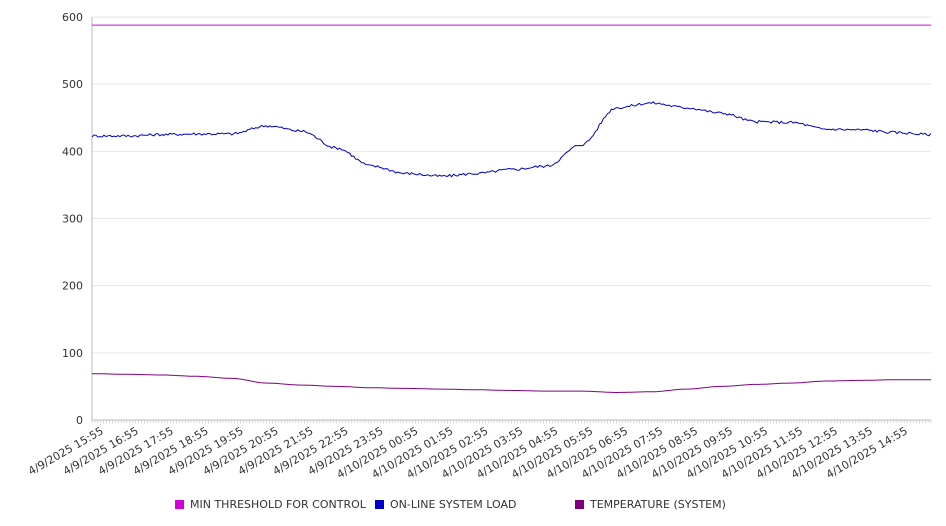  What do you see at coordinates (179, 504) in the screenshot?
I see `legend-swatch-min-threshold` at bounding box center [179, 504].